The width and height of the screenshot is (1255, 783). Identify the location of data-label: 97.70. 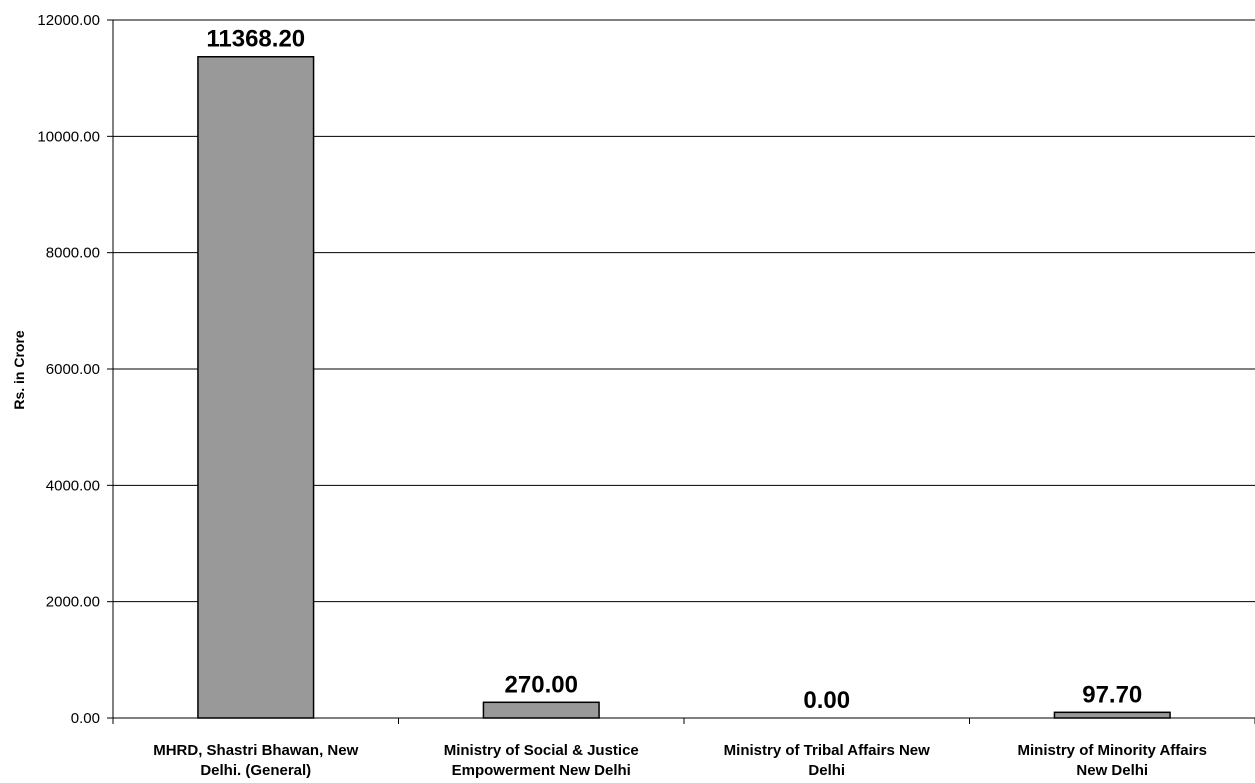
(1112, 694).